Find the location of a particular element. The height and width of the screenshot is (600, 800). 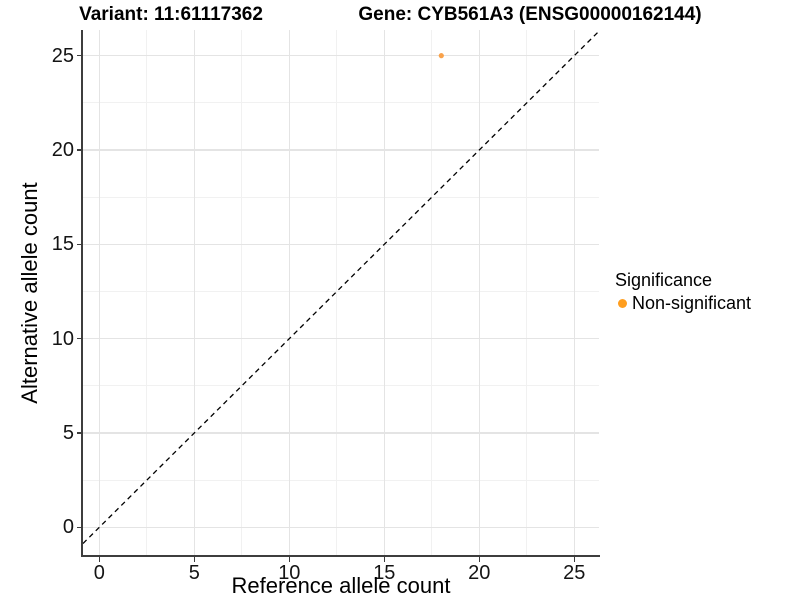

y-tick-label: 20 is located at coordinates (62, 149).